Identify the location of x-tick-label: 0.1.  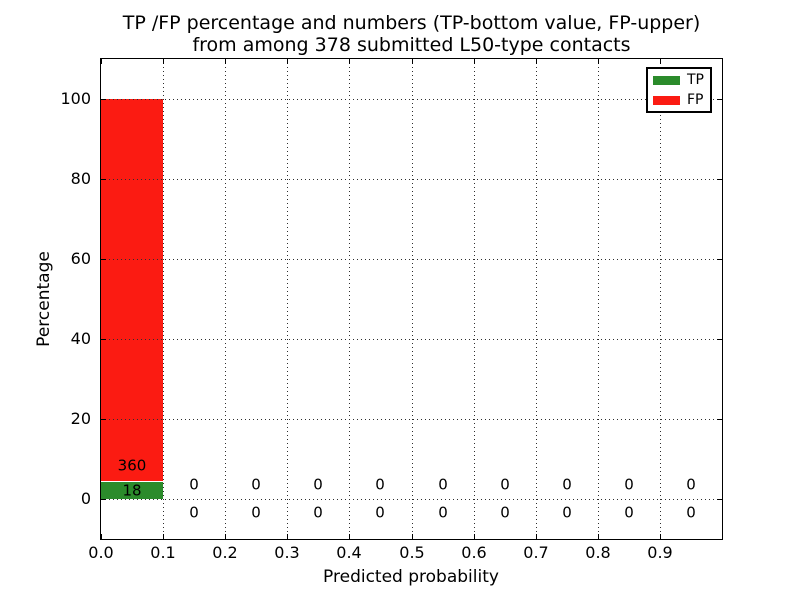
(163, 552).